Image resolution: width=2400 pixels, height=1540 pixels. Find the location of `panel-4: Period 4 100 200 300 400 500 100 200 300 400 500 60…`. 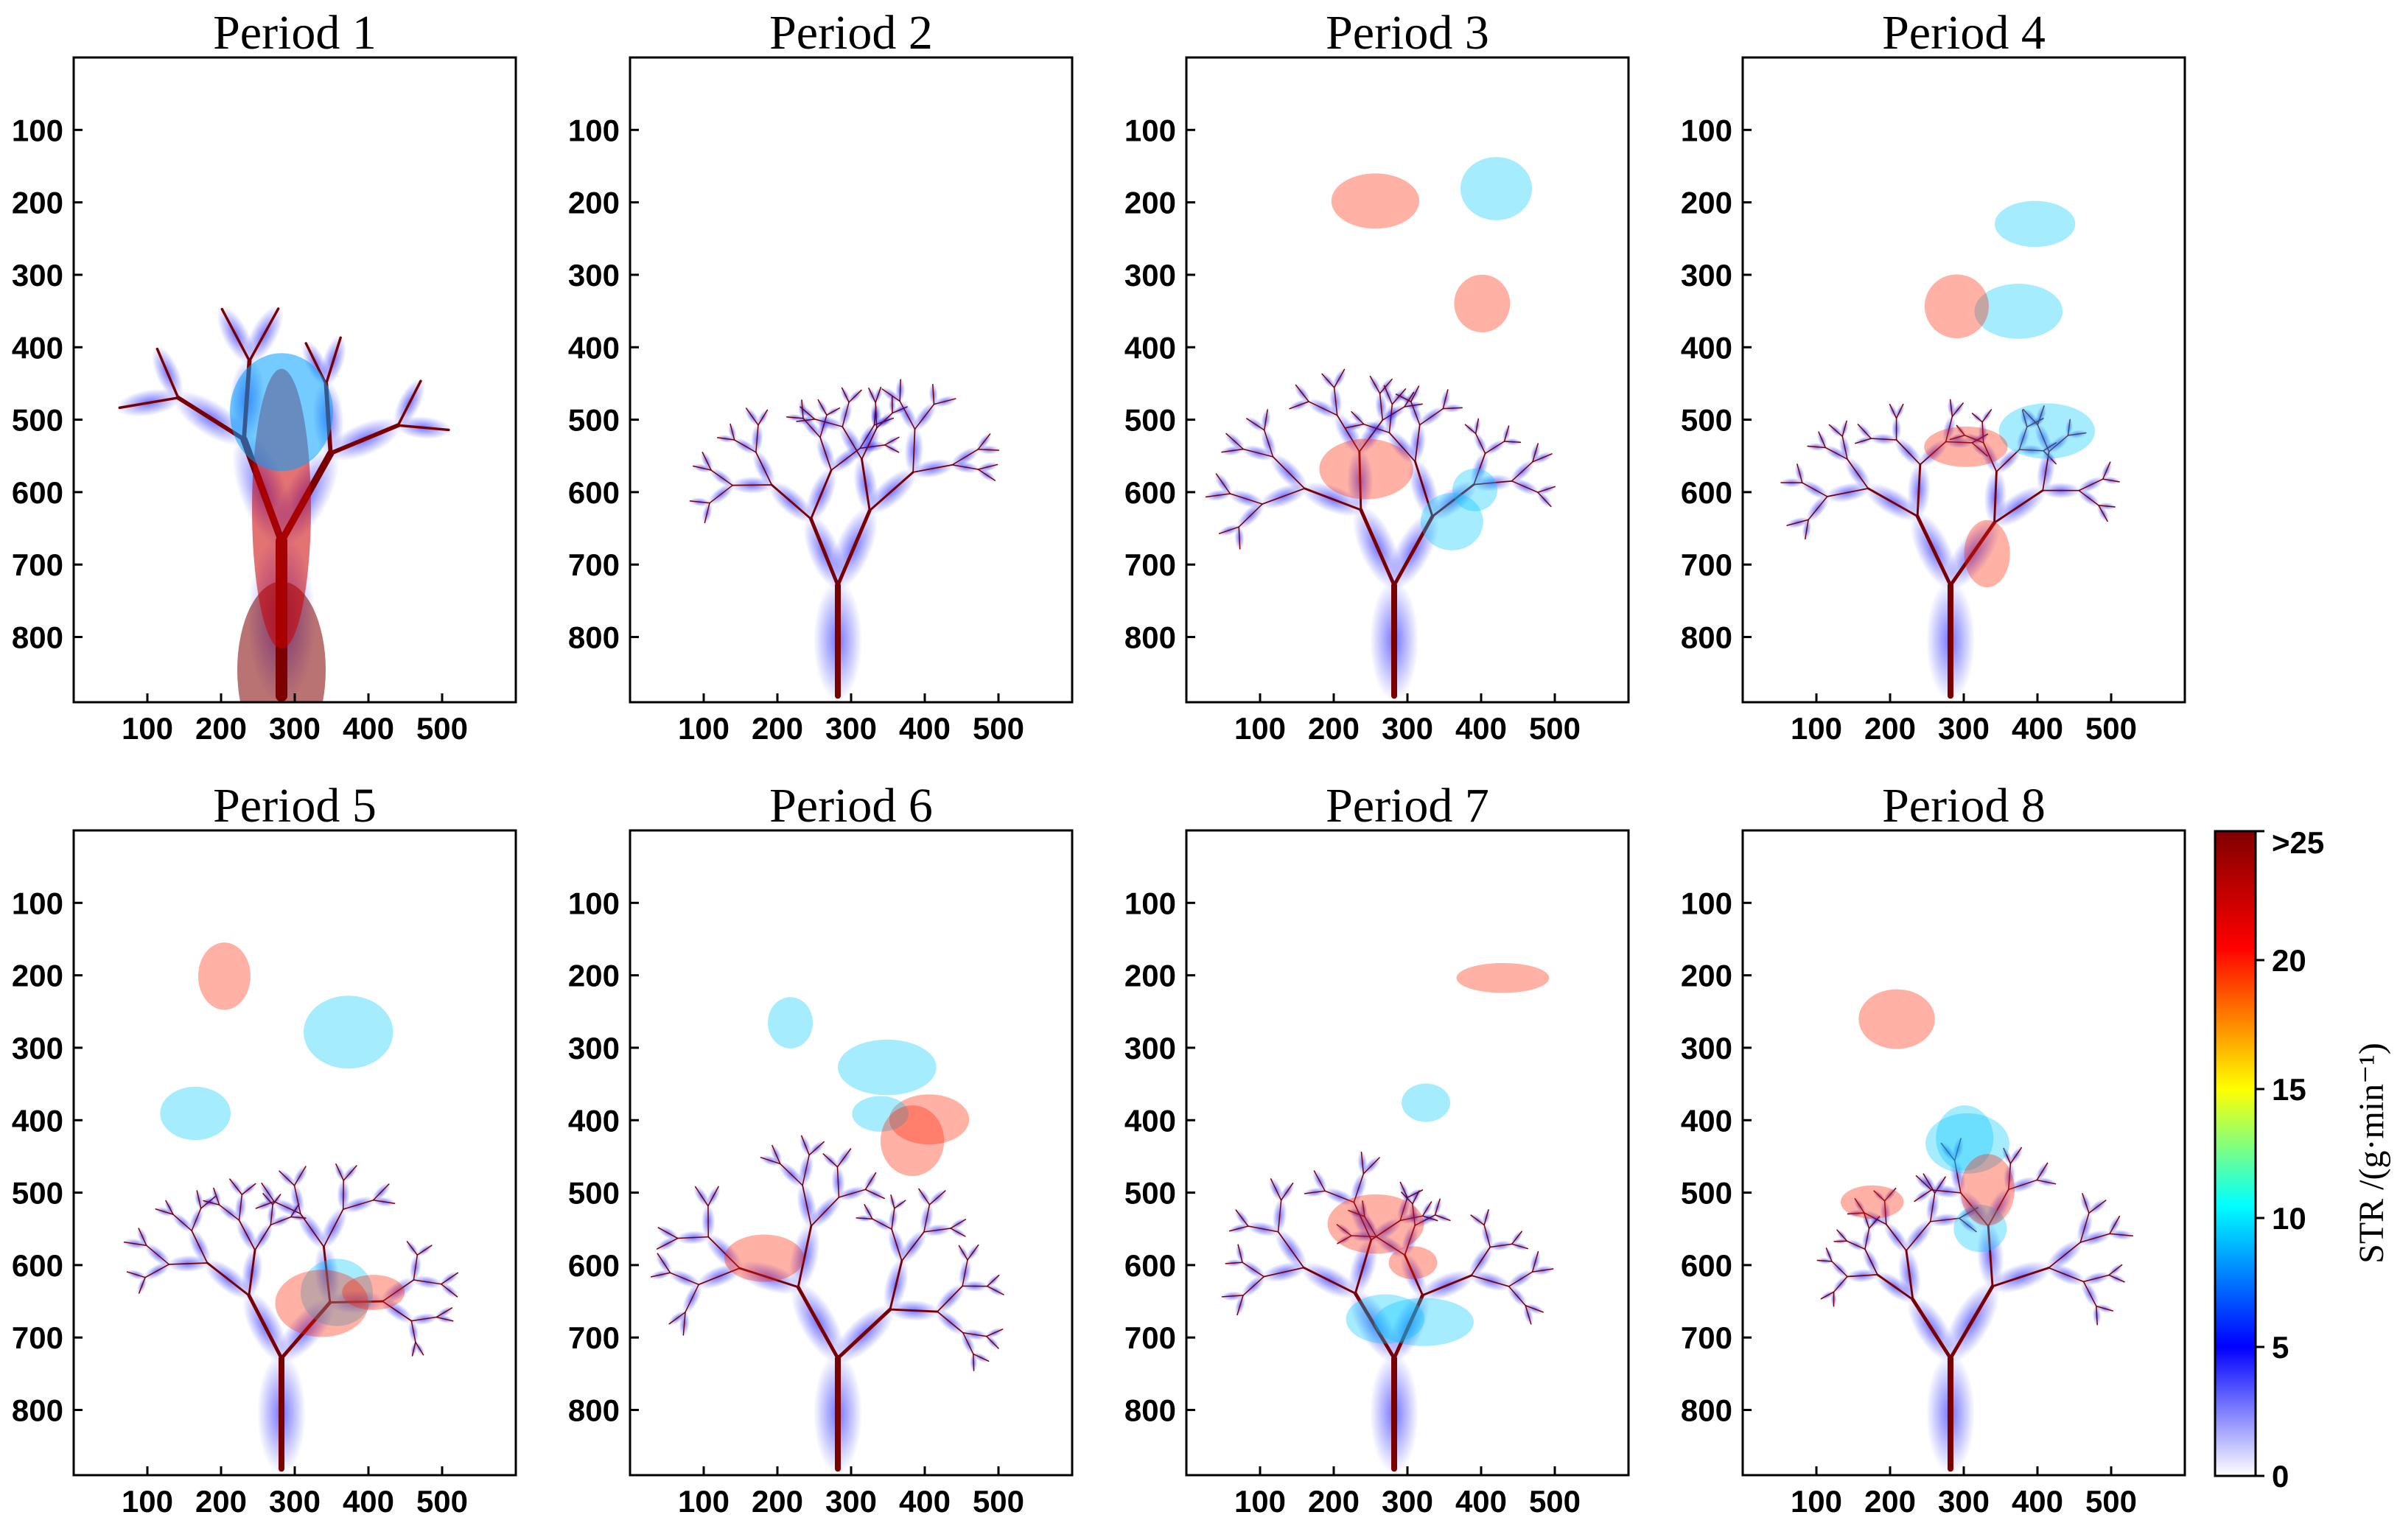

panel-4: Period 4 100 200 300 400 500 100 200 300 400 500 60… is located at coordinates (1934, 376).